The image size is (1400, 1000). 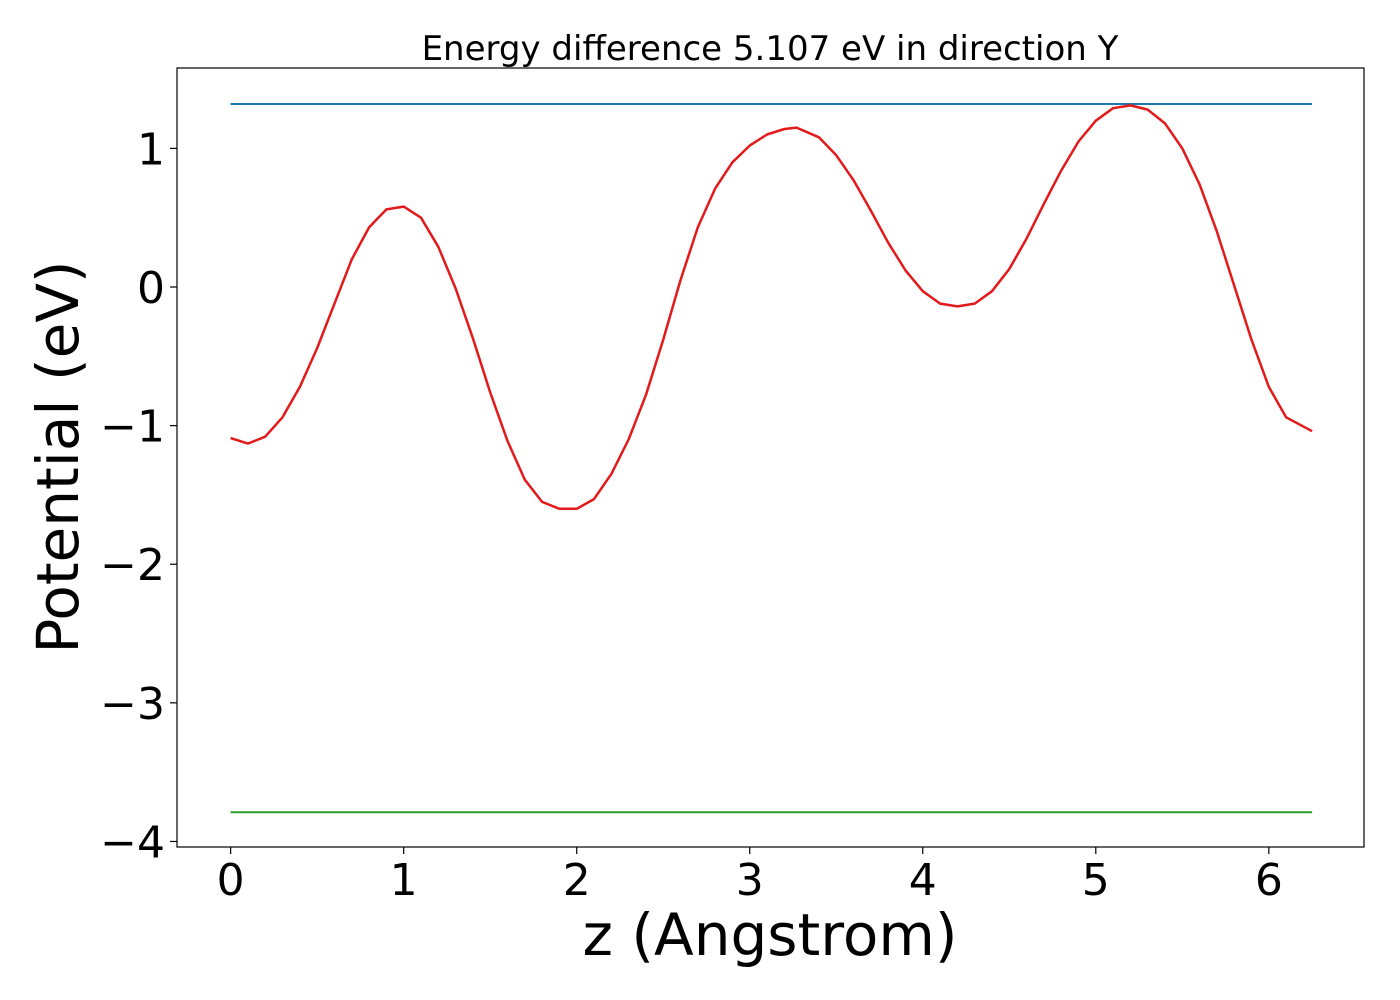 What do you see at coordinates (577, 880) in the screenshot?
I see `x-tick-label: 2` at bounding box center [577, 880].